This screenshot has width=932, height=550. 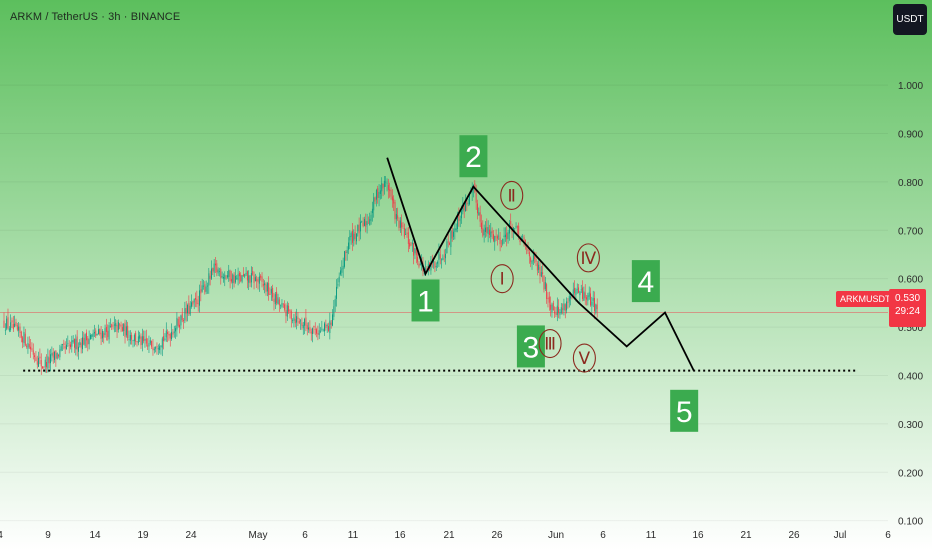 I want to click on subwave-label: Ⅲ, so click(x=550, y=343).